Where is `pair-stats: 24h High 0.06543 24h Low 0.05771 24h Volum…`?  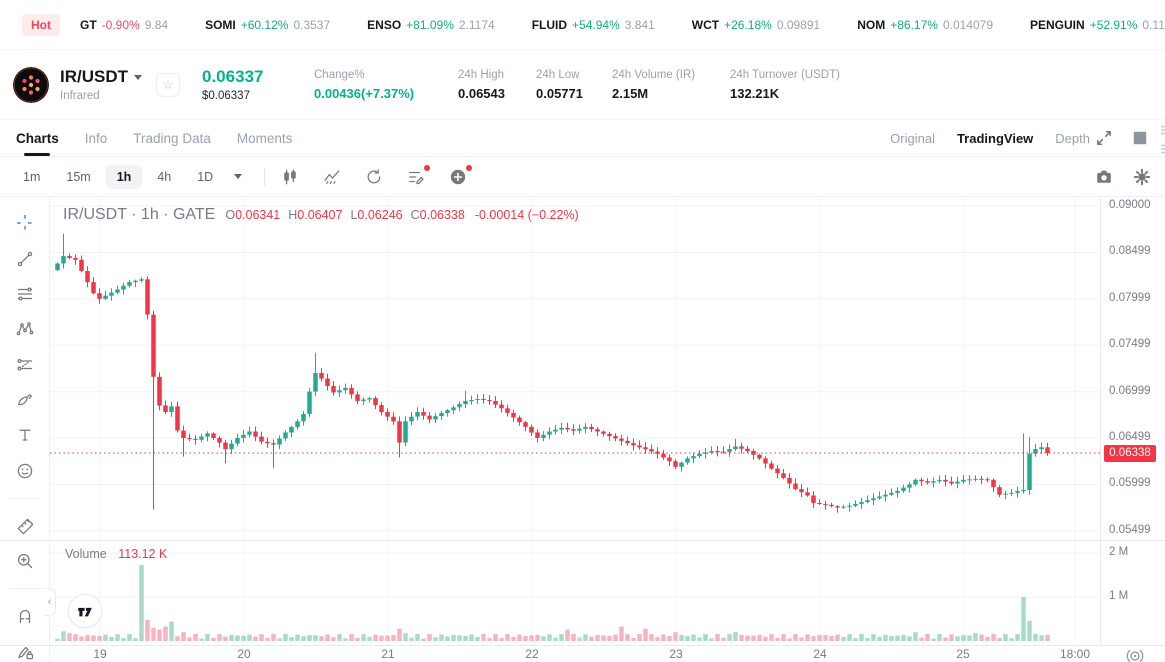 pair-stats: 24h High 0.06543 24h Low 0.05771 24h Volum… is located at coordinates (636, 85).